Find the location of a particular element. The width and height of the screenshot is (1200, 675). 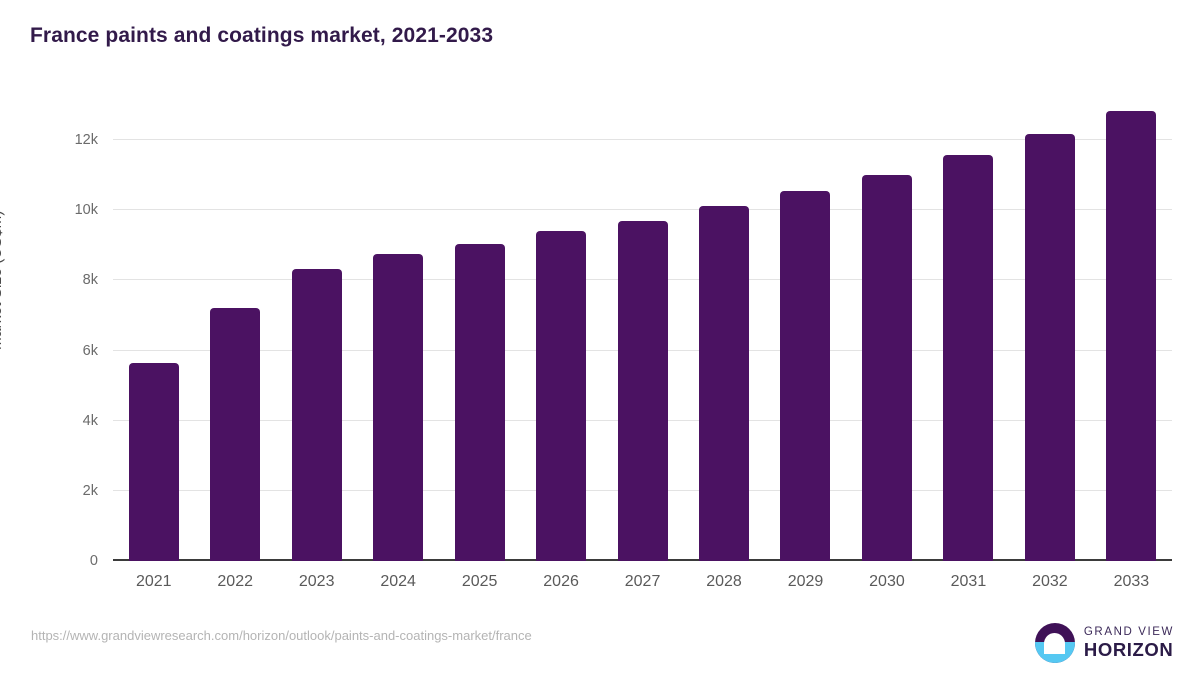

grand-view-horizon-logo: GRAND VIEW HORIZON is located at coordinates (1104, 643).